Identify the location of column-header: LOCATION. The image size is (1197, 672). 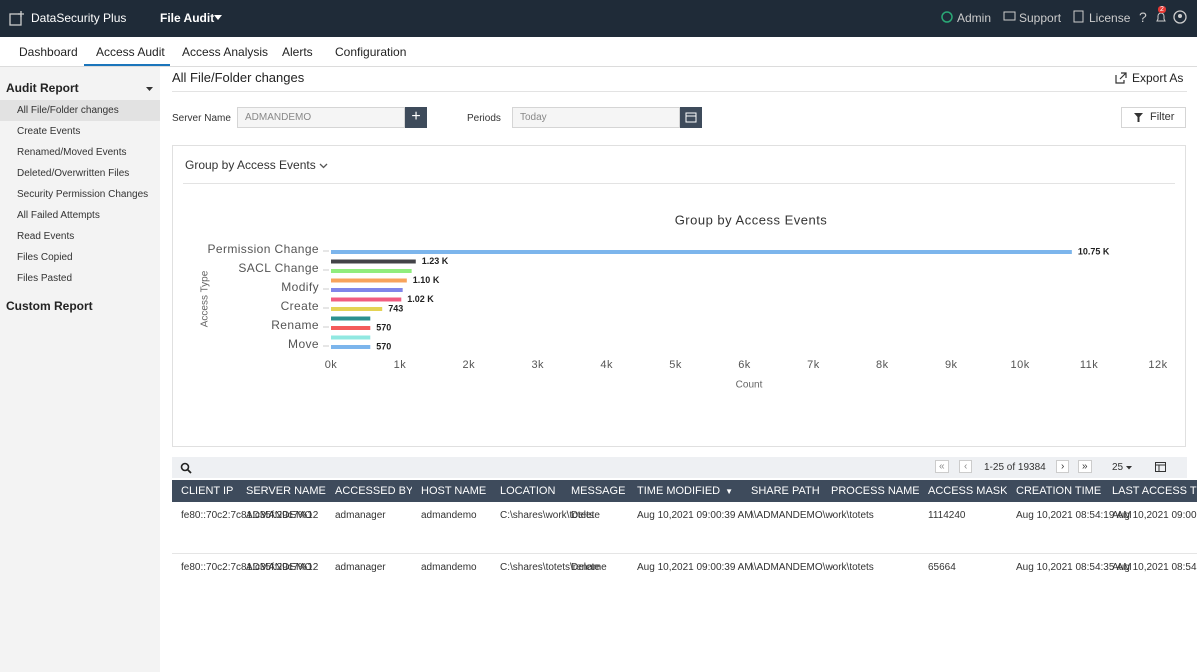
(526, 491).